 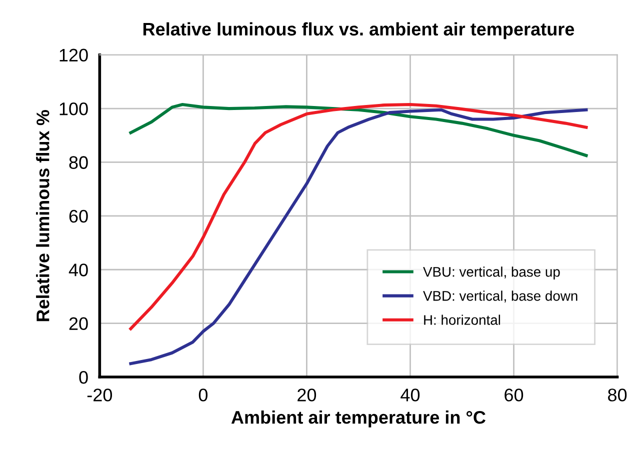 I want to click on x-tick-label: 0, so click(x=203, y=395).